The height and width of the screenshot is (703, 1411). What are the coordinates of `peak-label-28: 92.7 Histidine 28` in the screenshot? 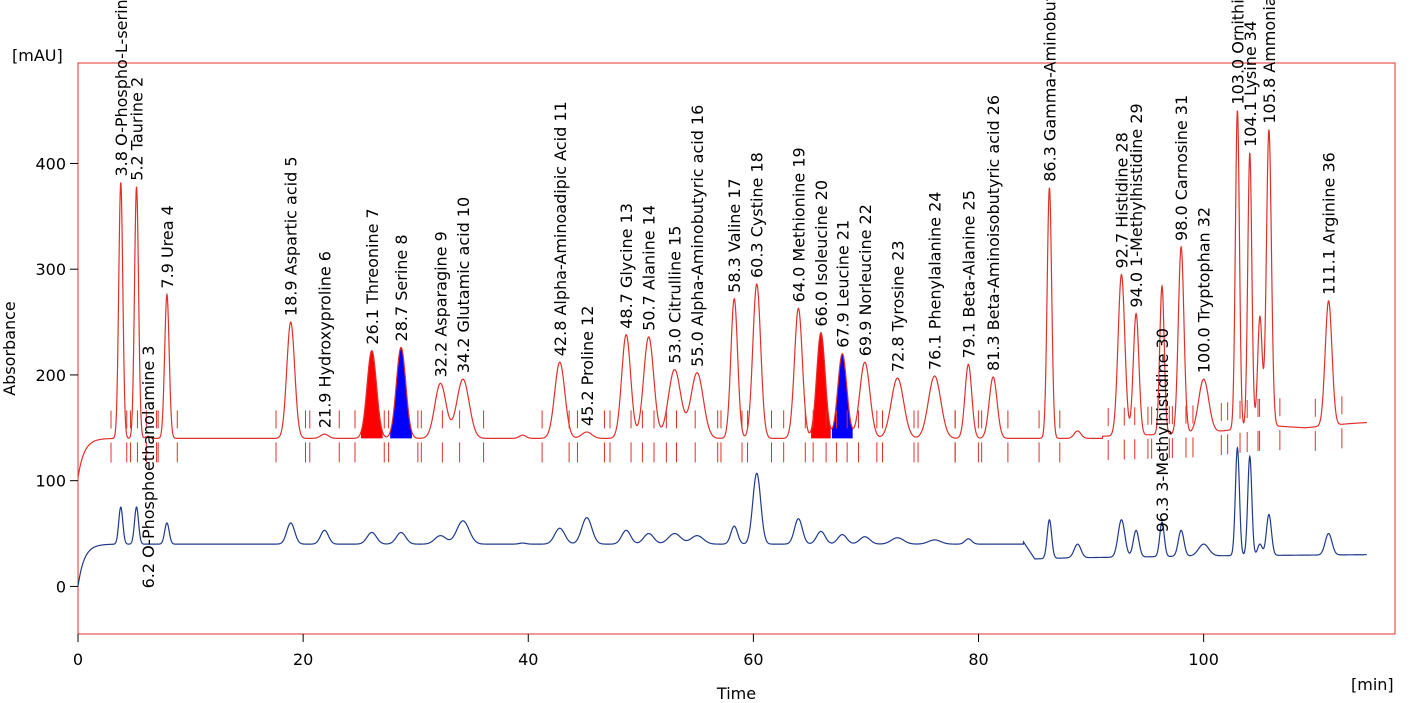 It's located at (1121, 200).